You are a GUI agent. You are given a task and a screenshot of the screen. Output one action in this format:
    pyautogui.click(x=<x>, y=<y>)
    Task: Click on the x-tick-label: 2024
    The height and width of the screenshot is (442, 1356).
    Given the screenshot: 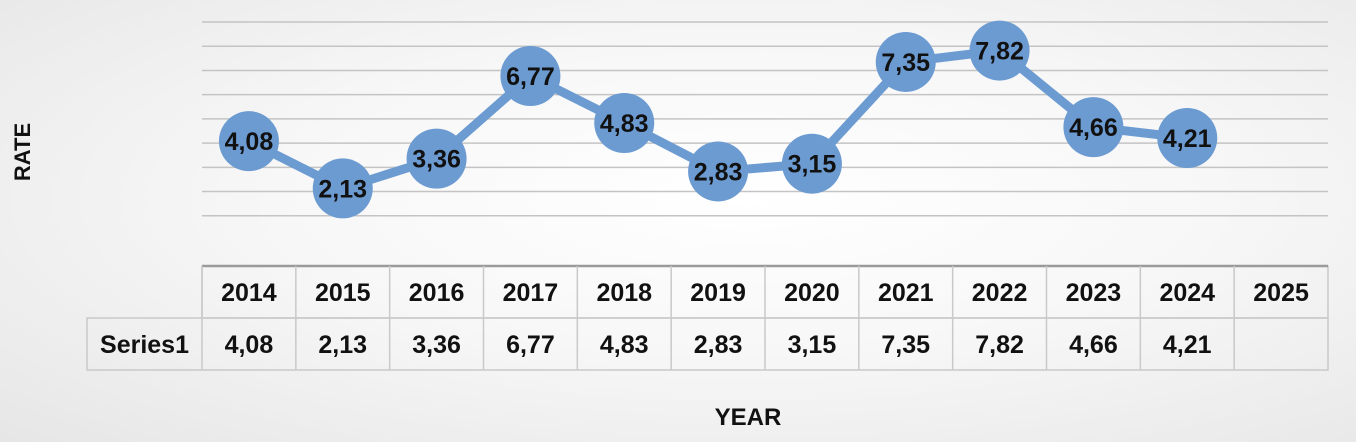 What is the action you would take?
    pyautogui.click(x=1187, y=293)
    